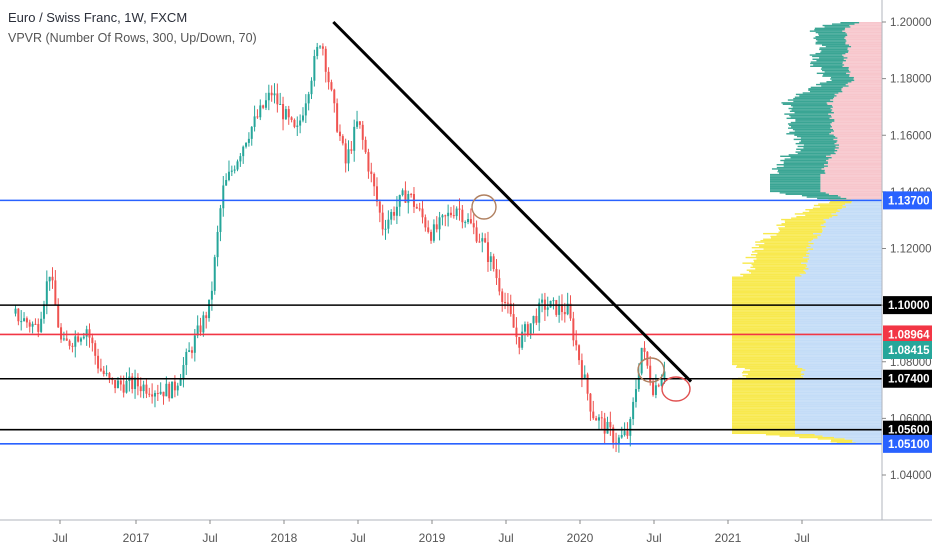  Describe the element at coordinates (431, 532) in the screenshot. I see `x-axis: Jul 2017 Jul 2018 Jul 2019 Jul 2020 Jul 2021 Jul` at that location.